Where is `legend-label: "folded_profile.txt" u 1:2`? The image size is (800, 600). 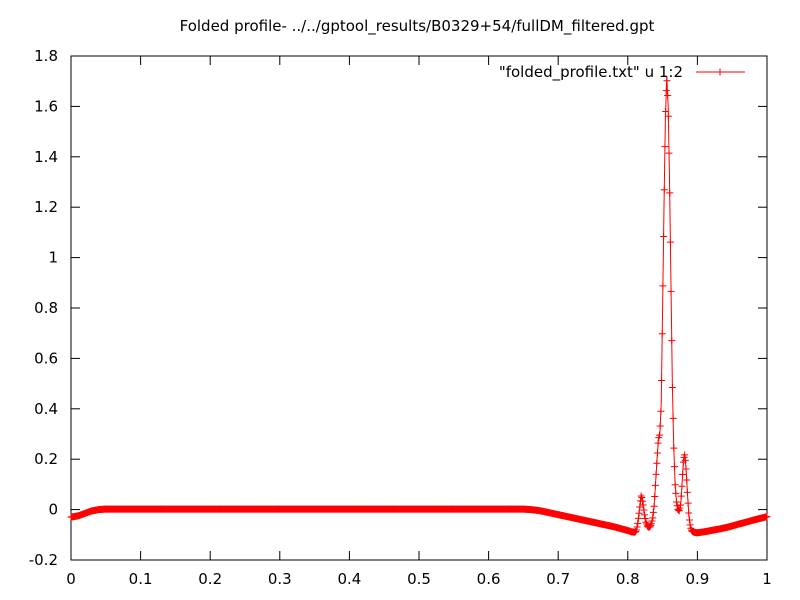
legend-label: "folded_profile.txt" u 1:2 is located at coordinates (591, 72).